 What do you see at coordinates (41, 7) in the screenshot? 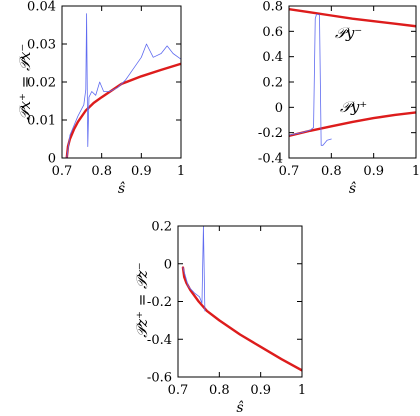
I see `y-tick-label: 0.04` at bounding box center [41, 7].